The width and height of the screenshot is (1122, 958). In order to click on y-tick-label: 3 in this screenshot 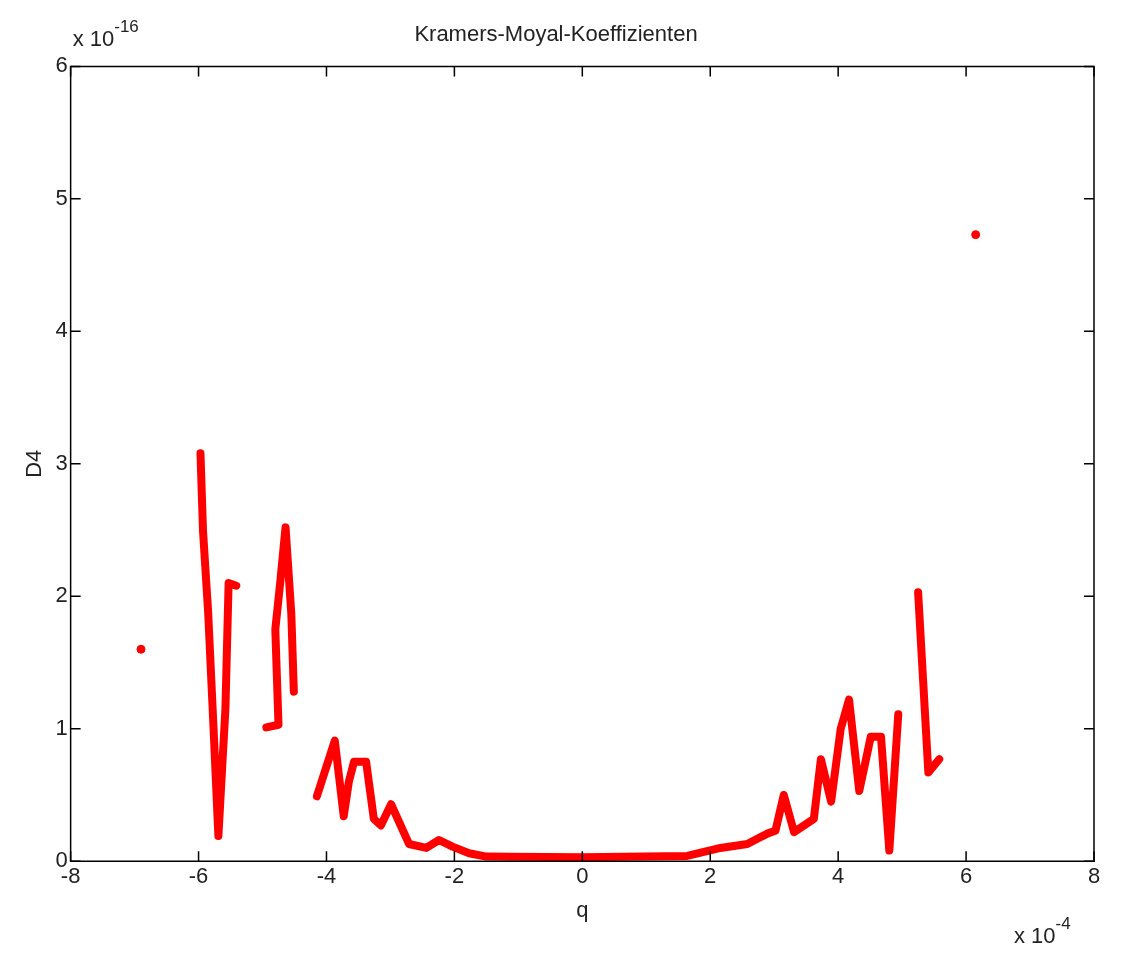, I will do `click(61, 462)`.